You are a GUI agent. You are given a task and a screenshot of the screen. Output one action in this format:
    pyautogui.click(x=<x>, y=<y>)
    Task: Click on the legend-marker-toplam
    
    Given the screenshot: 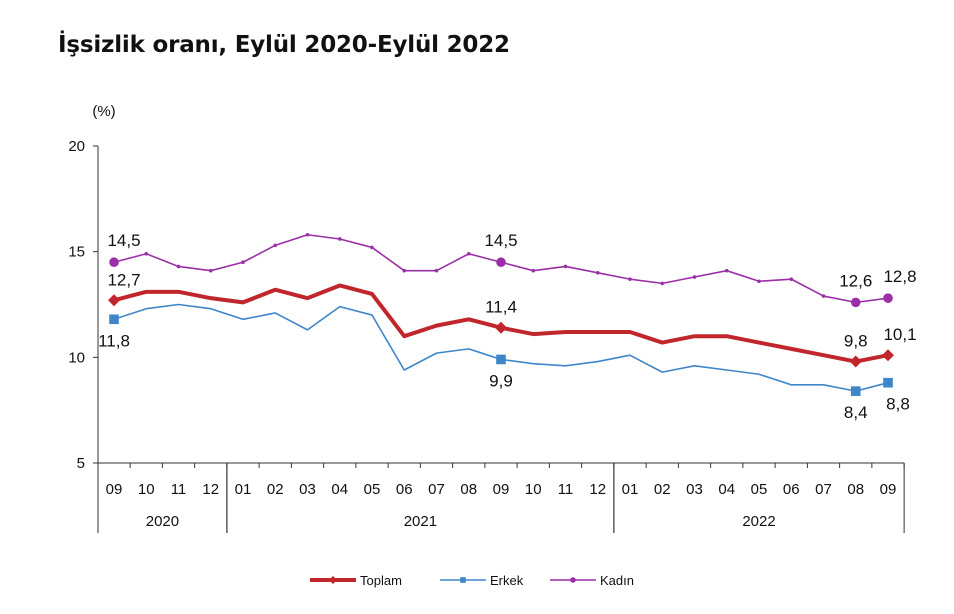 What is the action you would take?
    pyautogui.click(x=333, y=580)
    